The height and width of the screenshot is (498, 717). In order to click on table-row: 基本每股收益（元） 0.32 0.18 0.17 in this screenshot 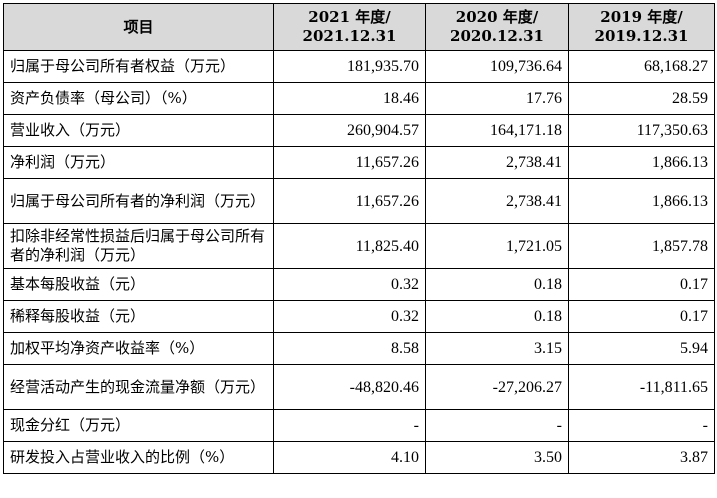, I will do `click(359, 284)`.